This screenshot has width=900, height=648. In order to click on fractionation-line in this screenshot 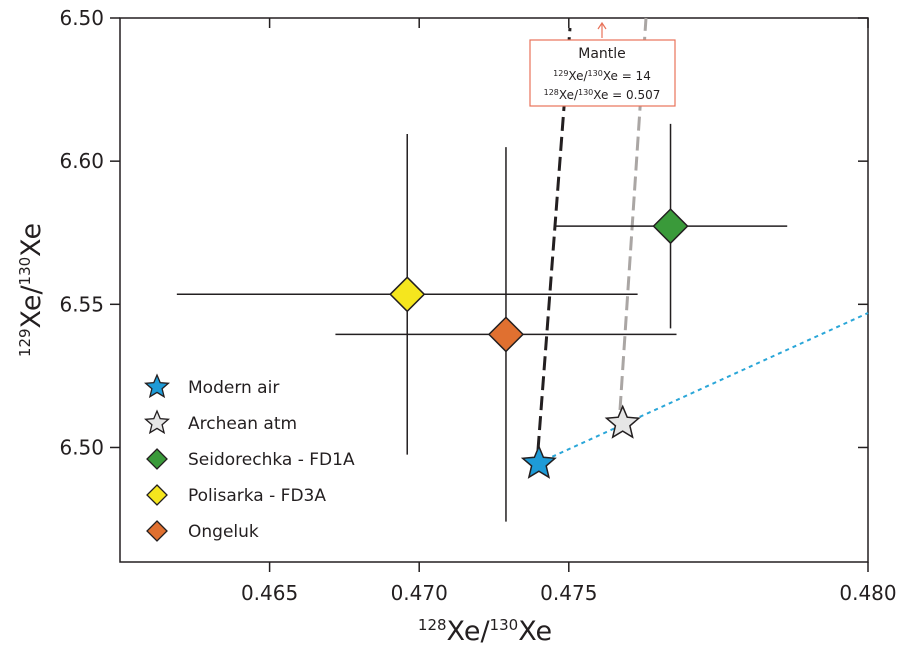, I will do `click(706, 386)`.